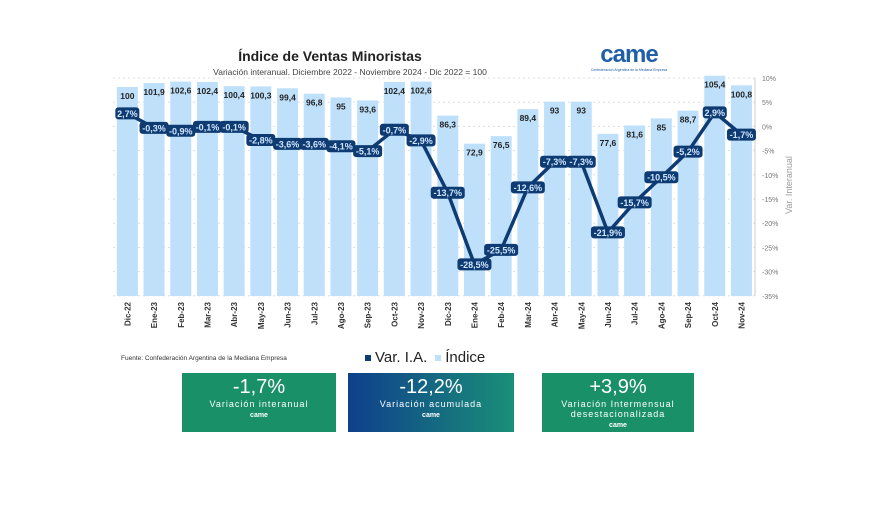  I want to click on line-point-label: -12,6%, so click(528, 188).